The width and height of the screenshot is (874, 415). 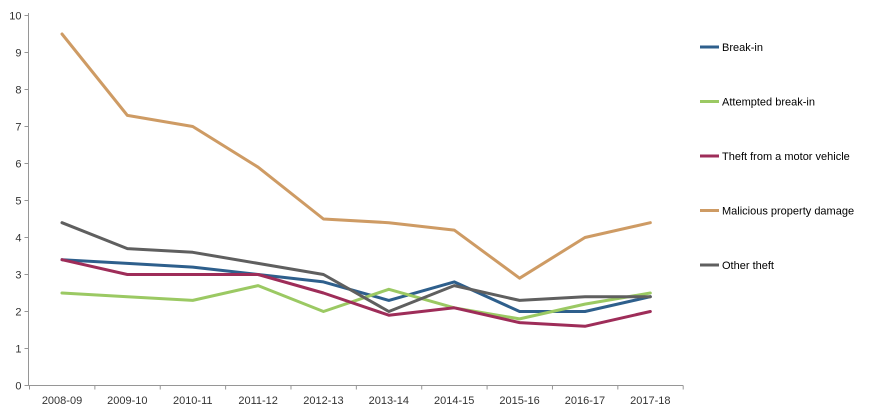 I want to click on x-tick-label: 2012-13, so click(x=323, y=401).